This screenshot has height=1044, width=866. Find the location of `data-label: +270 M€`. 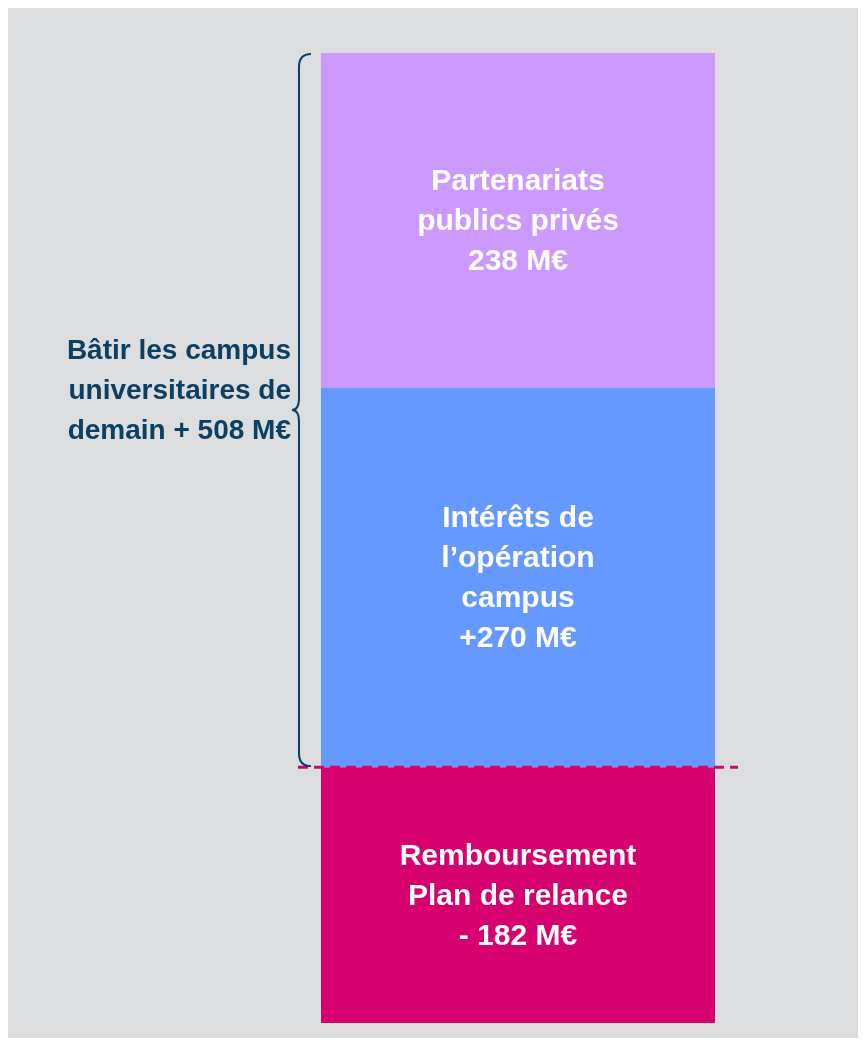

data-label: +270 M€ is located at coordinates (518, 637).